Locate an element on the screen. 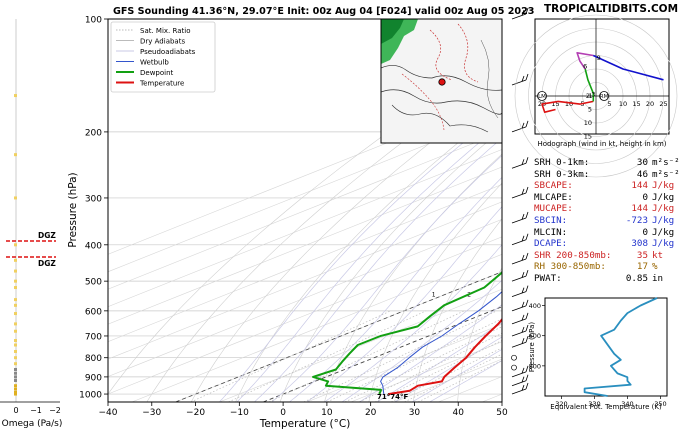 This screenshot has height=433, width=680. parameter-value: 17 is located at coordinates (642, 267).